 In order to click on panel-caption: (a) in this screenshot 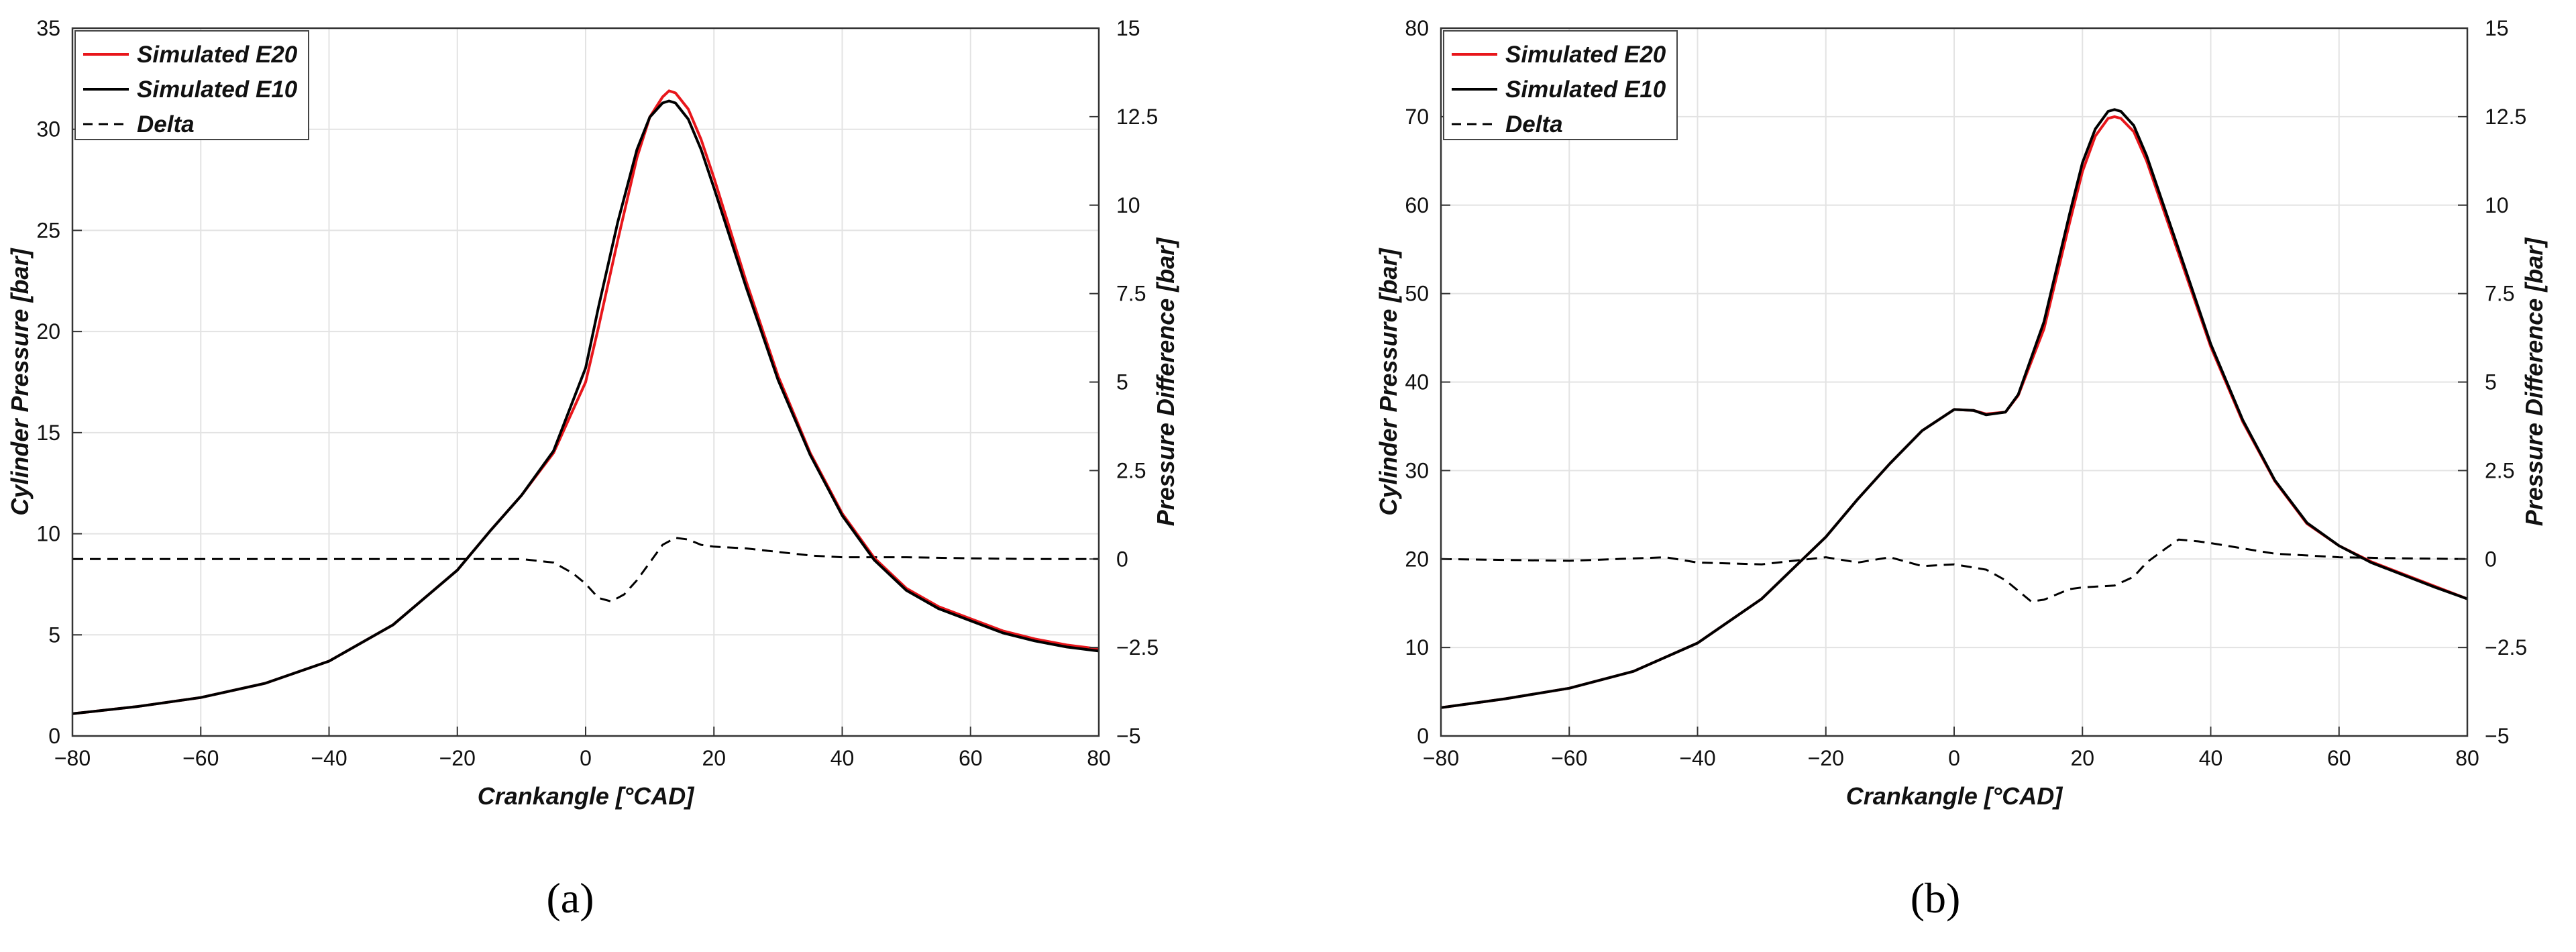, I will do `click(570, 898)`.